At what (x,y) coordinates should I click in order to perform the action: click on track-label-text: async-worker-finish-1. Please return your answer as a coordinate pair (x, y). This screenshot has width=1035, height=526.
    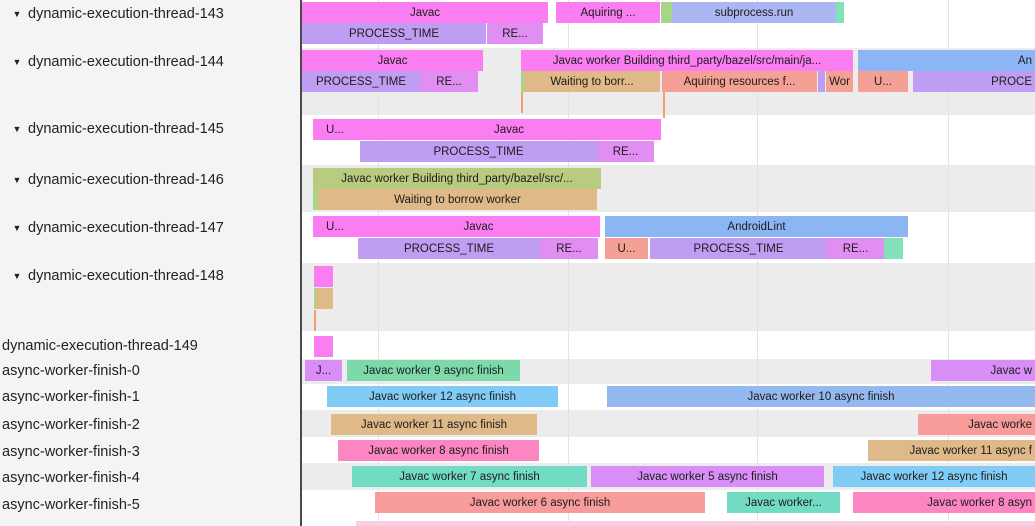
    Looking at the image, I should click on (71, 397).